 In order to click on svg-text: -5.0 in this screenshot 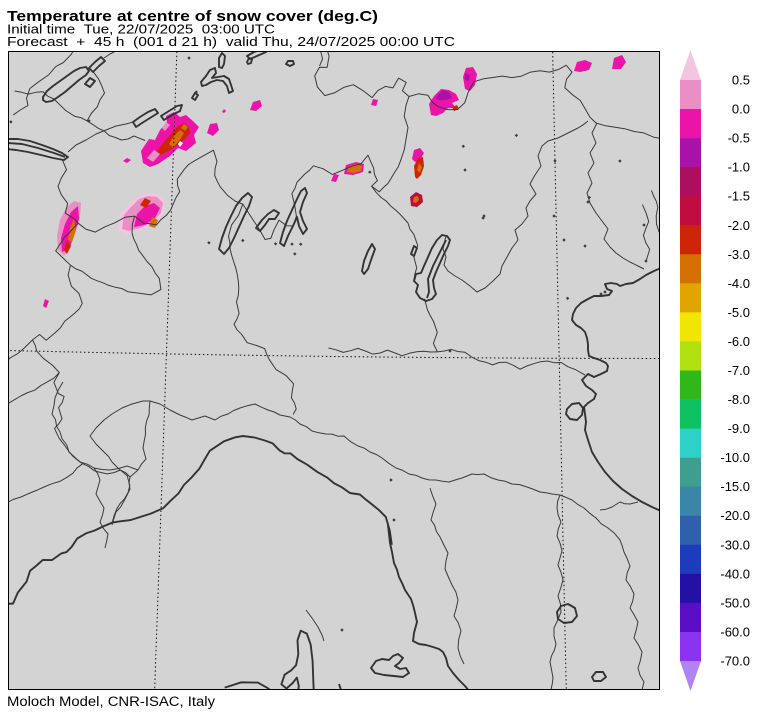, I will do `click(739, 312)`.